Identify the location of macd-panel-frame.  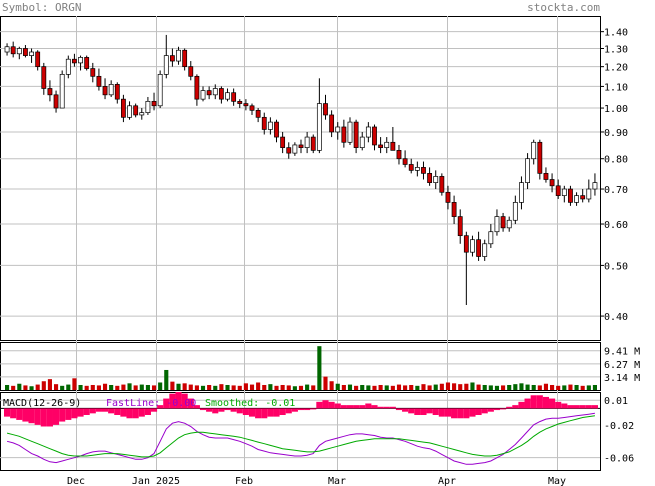
(300, 431).